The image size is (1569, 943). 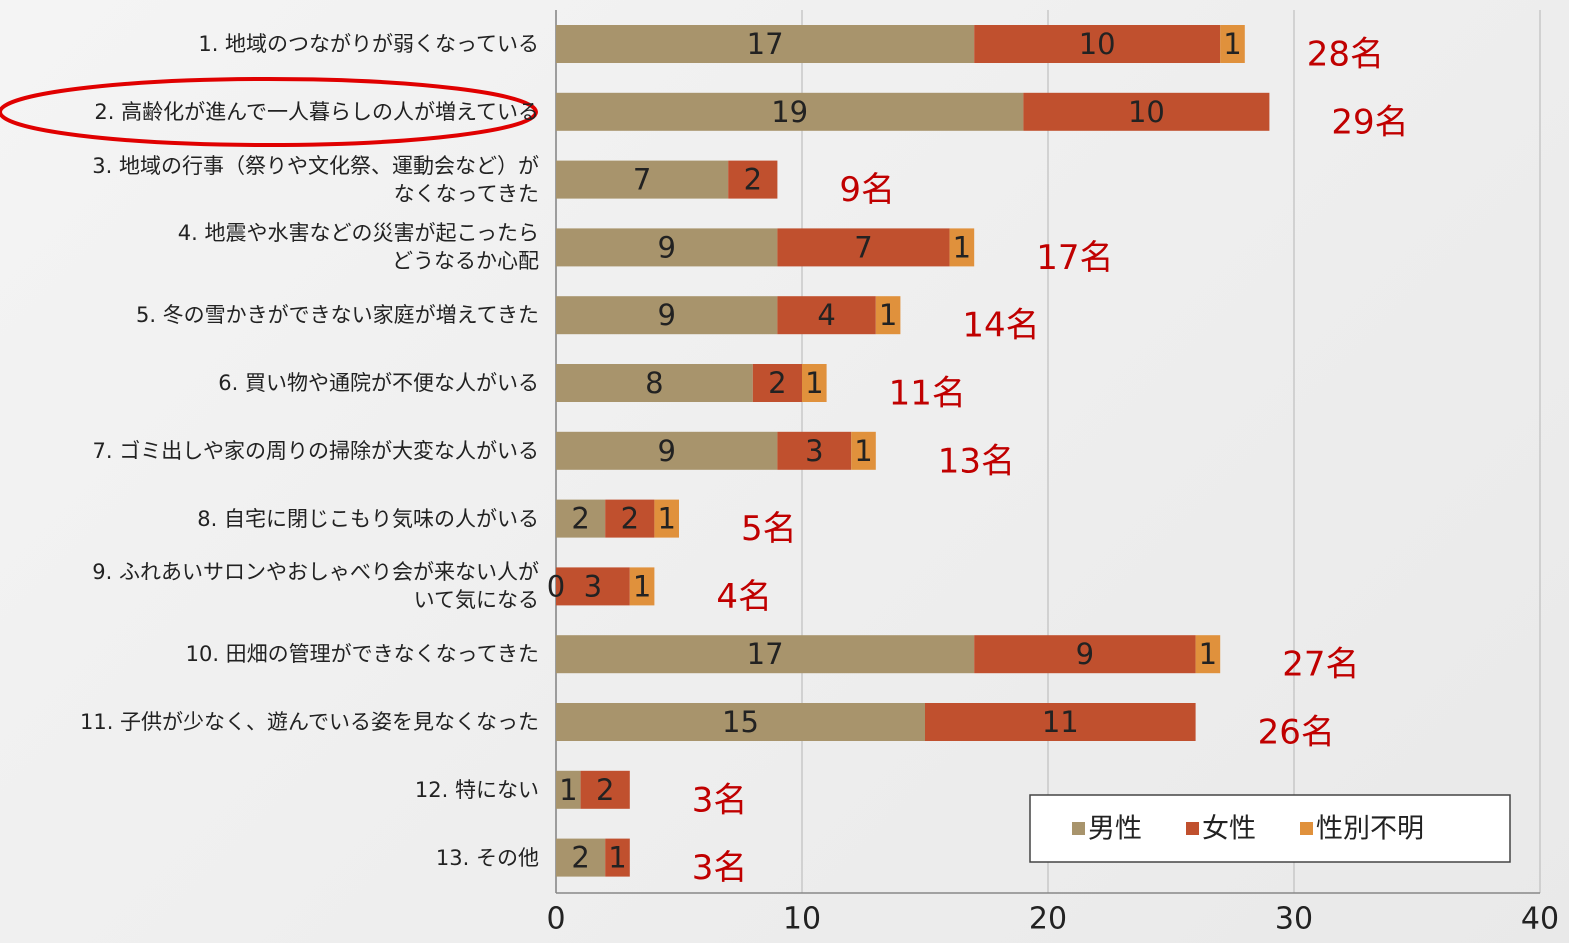 What do you see at coordinates (1048, 919) in the screenshot?
I see `x-tick-label: 20` at bounding box center [1048, 919].